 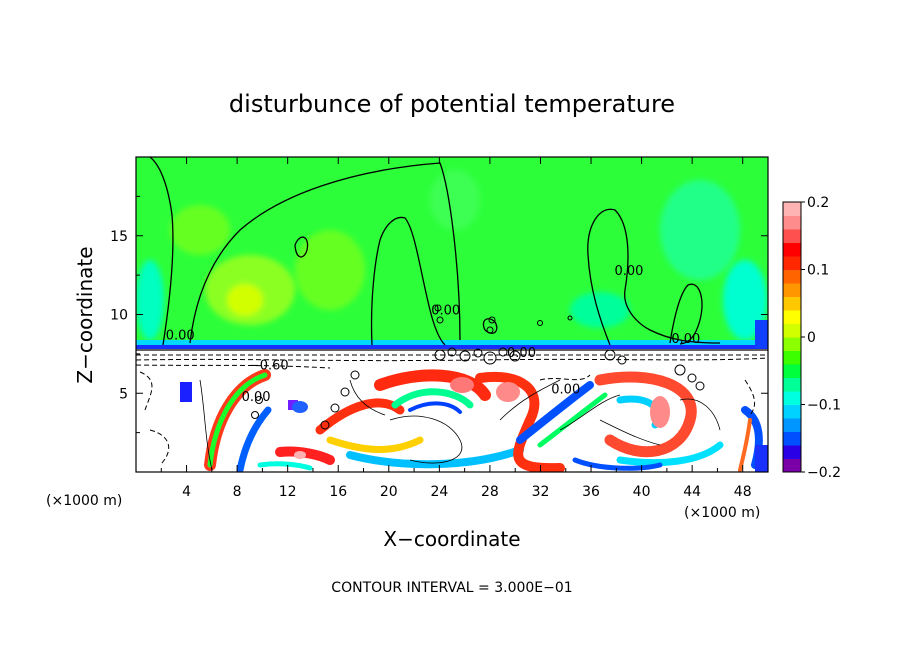 What do you see at coordinates (490, 492) in the screenshot?
I see `x-tick-label: 28` at bounding box center [490, 492].